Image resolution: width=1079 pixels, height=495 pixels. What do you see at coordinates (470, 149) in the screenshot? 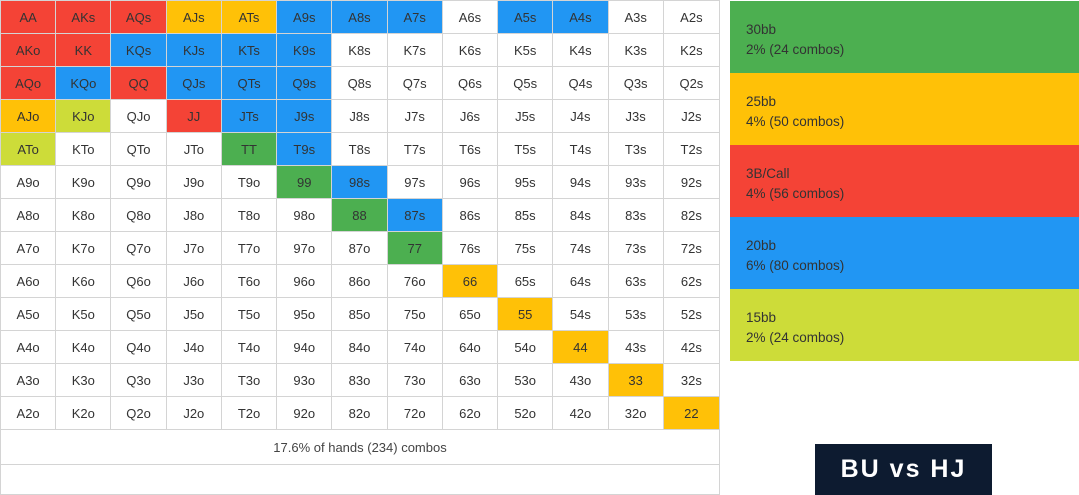
I see `hand-cell-T6s: T6s` at bounding box center [470, 149].